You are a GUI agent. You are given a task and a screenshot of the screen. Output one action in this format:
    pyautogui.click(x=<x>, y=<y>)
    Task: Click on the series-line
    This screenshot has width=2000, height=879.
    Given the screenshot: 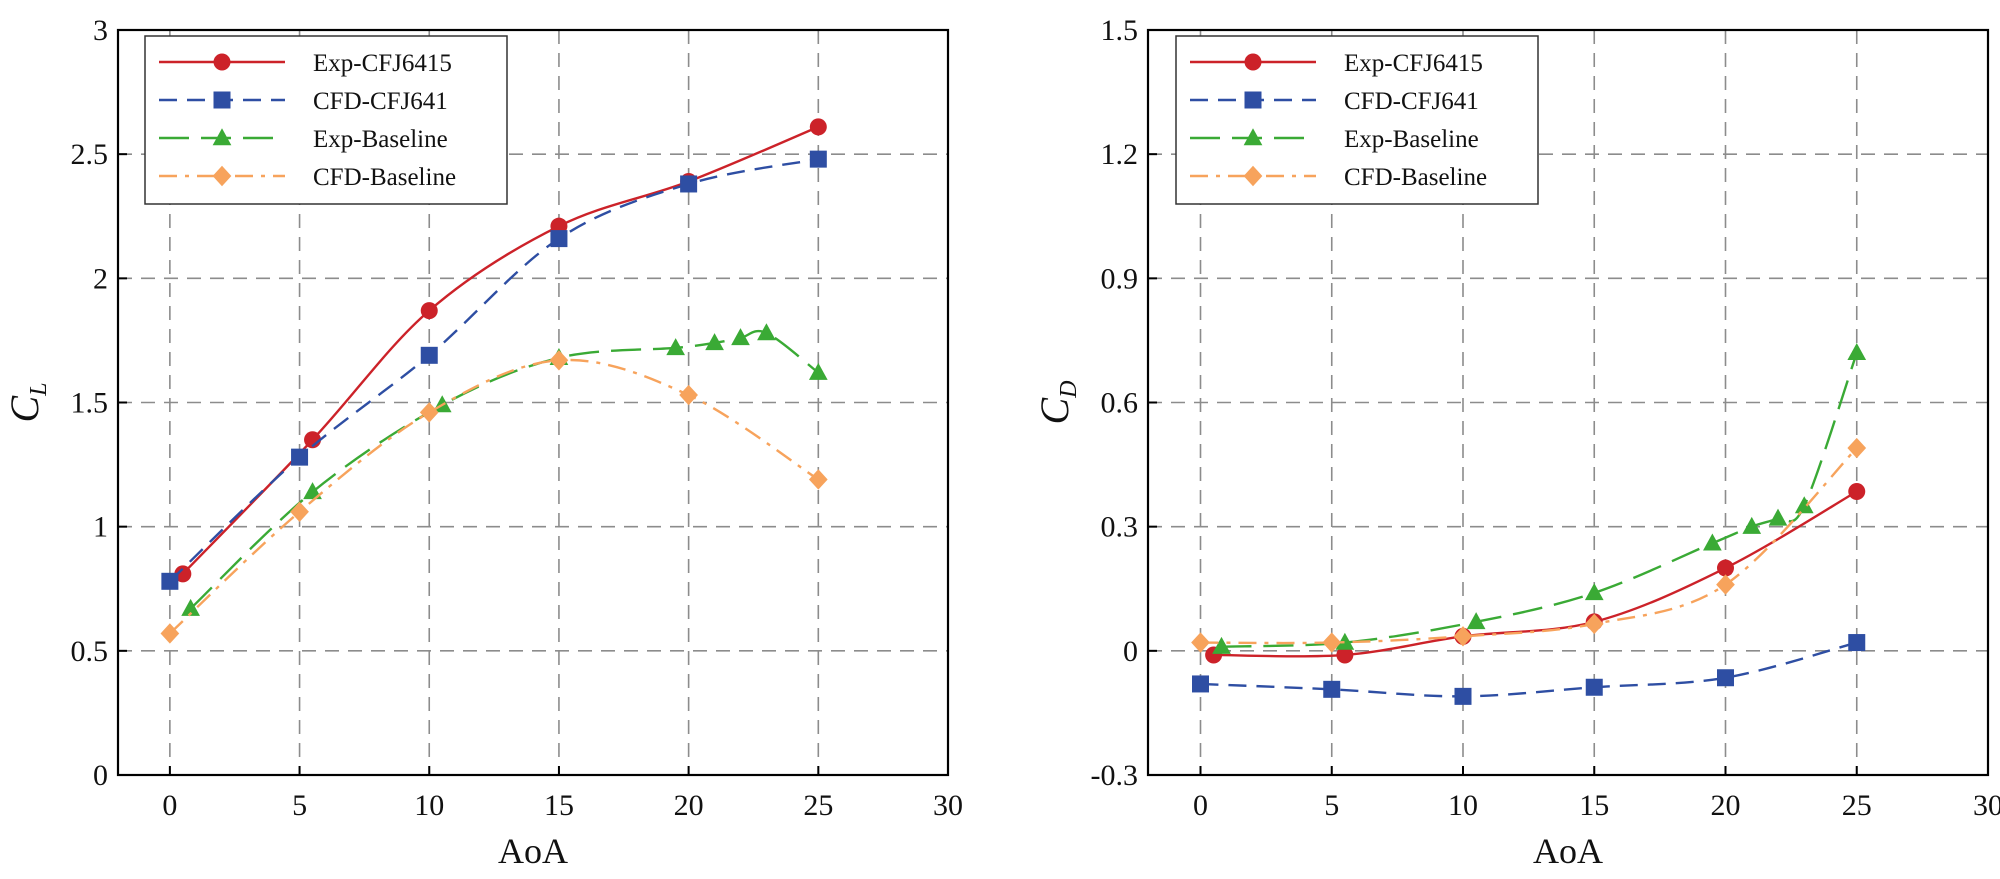 What is the action you would take?
    pyautogui.click(x=1535, y=574)
    